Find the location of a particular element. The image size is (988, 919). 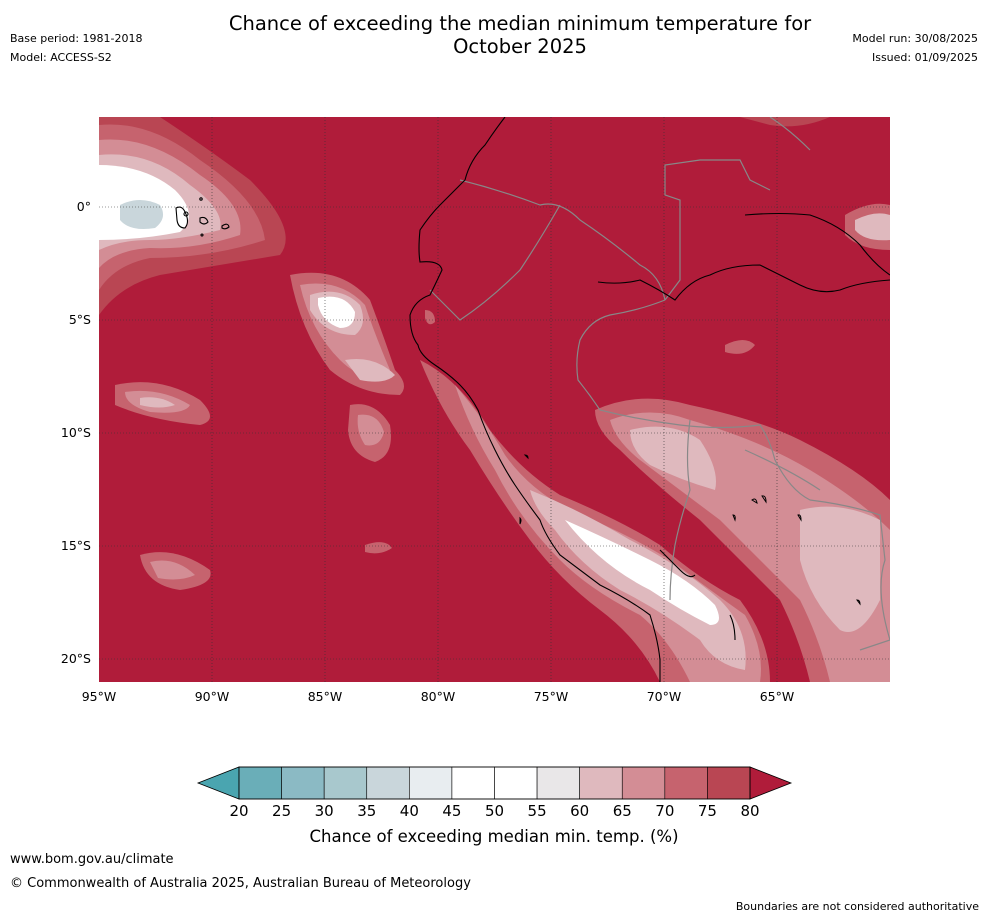

latitude-labels: 0° 5°S 10°S 15°S 20°S is located at coordinates (76, 432).